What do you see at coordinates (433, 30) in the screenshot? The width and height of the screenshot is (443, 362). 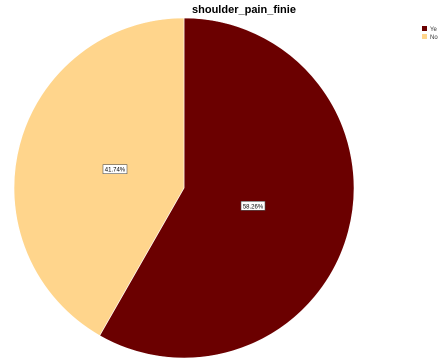 I see `legend-label: Ye` at bounding box center [433, 30].